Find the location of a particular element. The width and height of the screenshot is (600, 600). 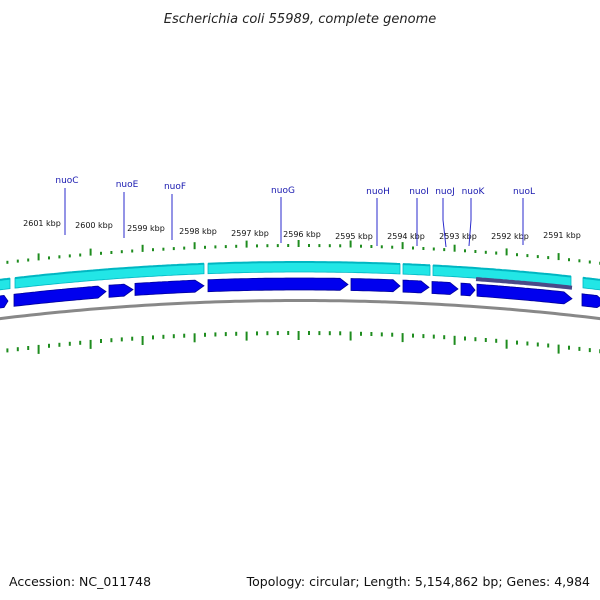

tick-label: 2596 kbp is located at coordinates (302, 234).